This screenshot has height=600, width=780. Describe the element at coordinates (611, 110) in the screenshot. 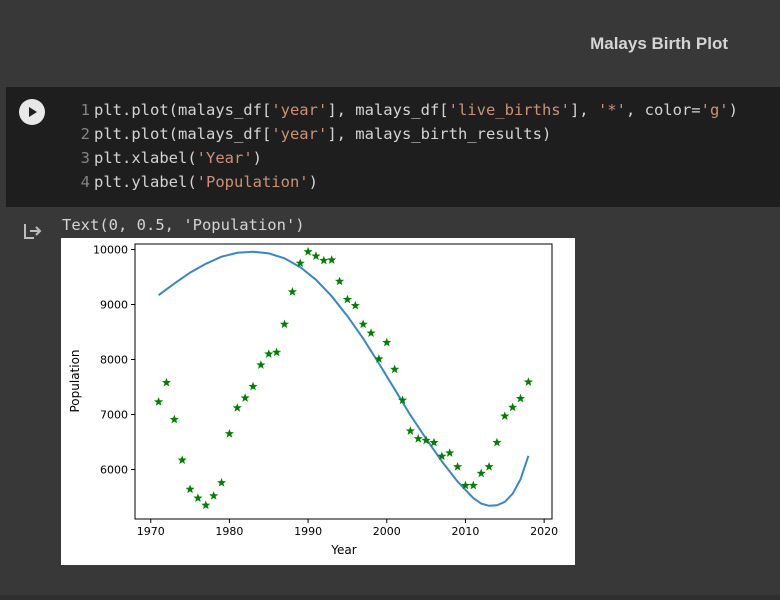

I see `code-string: '*'` at that location.